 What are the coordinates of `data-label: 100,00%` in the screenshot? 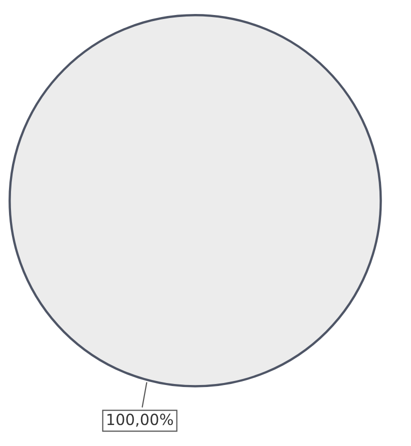 It's located at (140, 420).